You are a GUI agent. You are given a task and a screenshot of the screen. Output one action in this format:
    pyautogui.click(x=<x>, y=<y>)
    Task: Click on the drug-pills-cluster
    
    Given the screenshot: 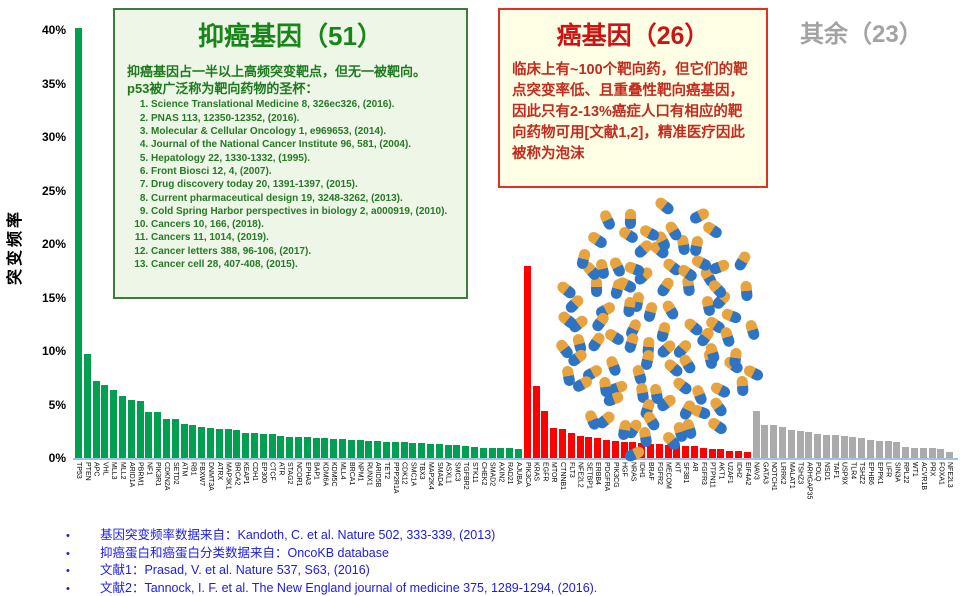 What is the action you would take?
    pyautogui.click(x=656, y=331)
    